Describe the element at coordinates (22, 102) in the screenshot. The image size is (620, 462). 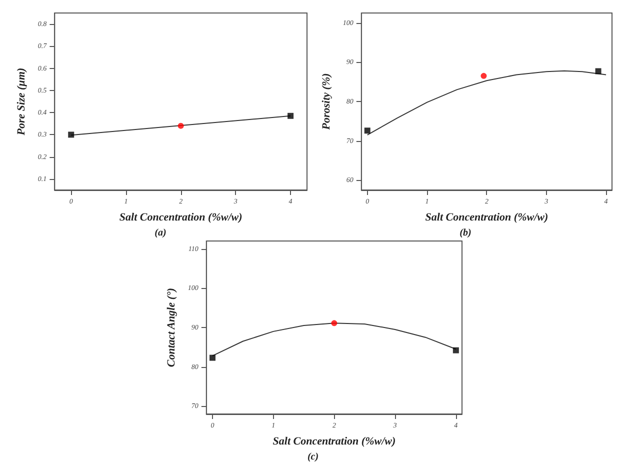
I see `y-axis-title: Pore Size (µm)` at that location.